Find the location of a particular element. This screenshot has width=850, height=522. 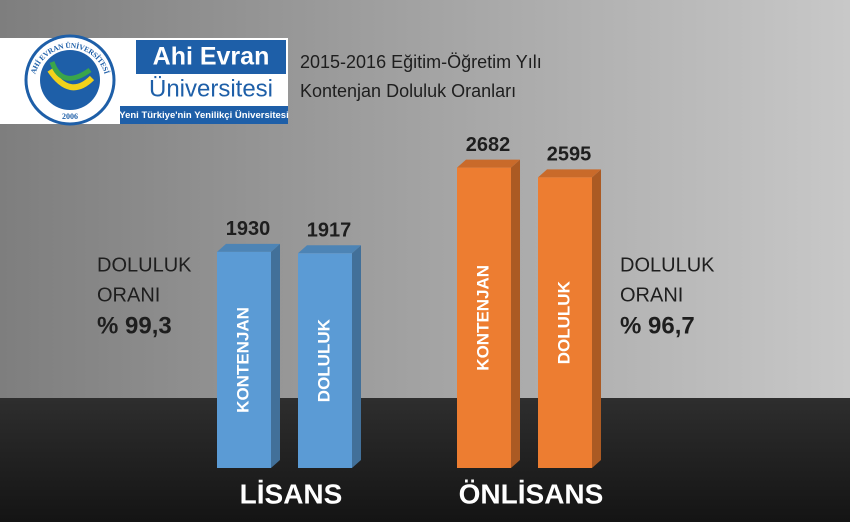

value-label: 2595 is located at coordinates (569, 155).